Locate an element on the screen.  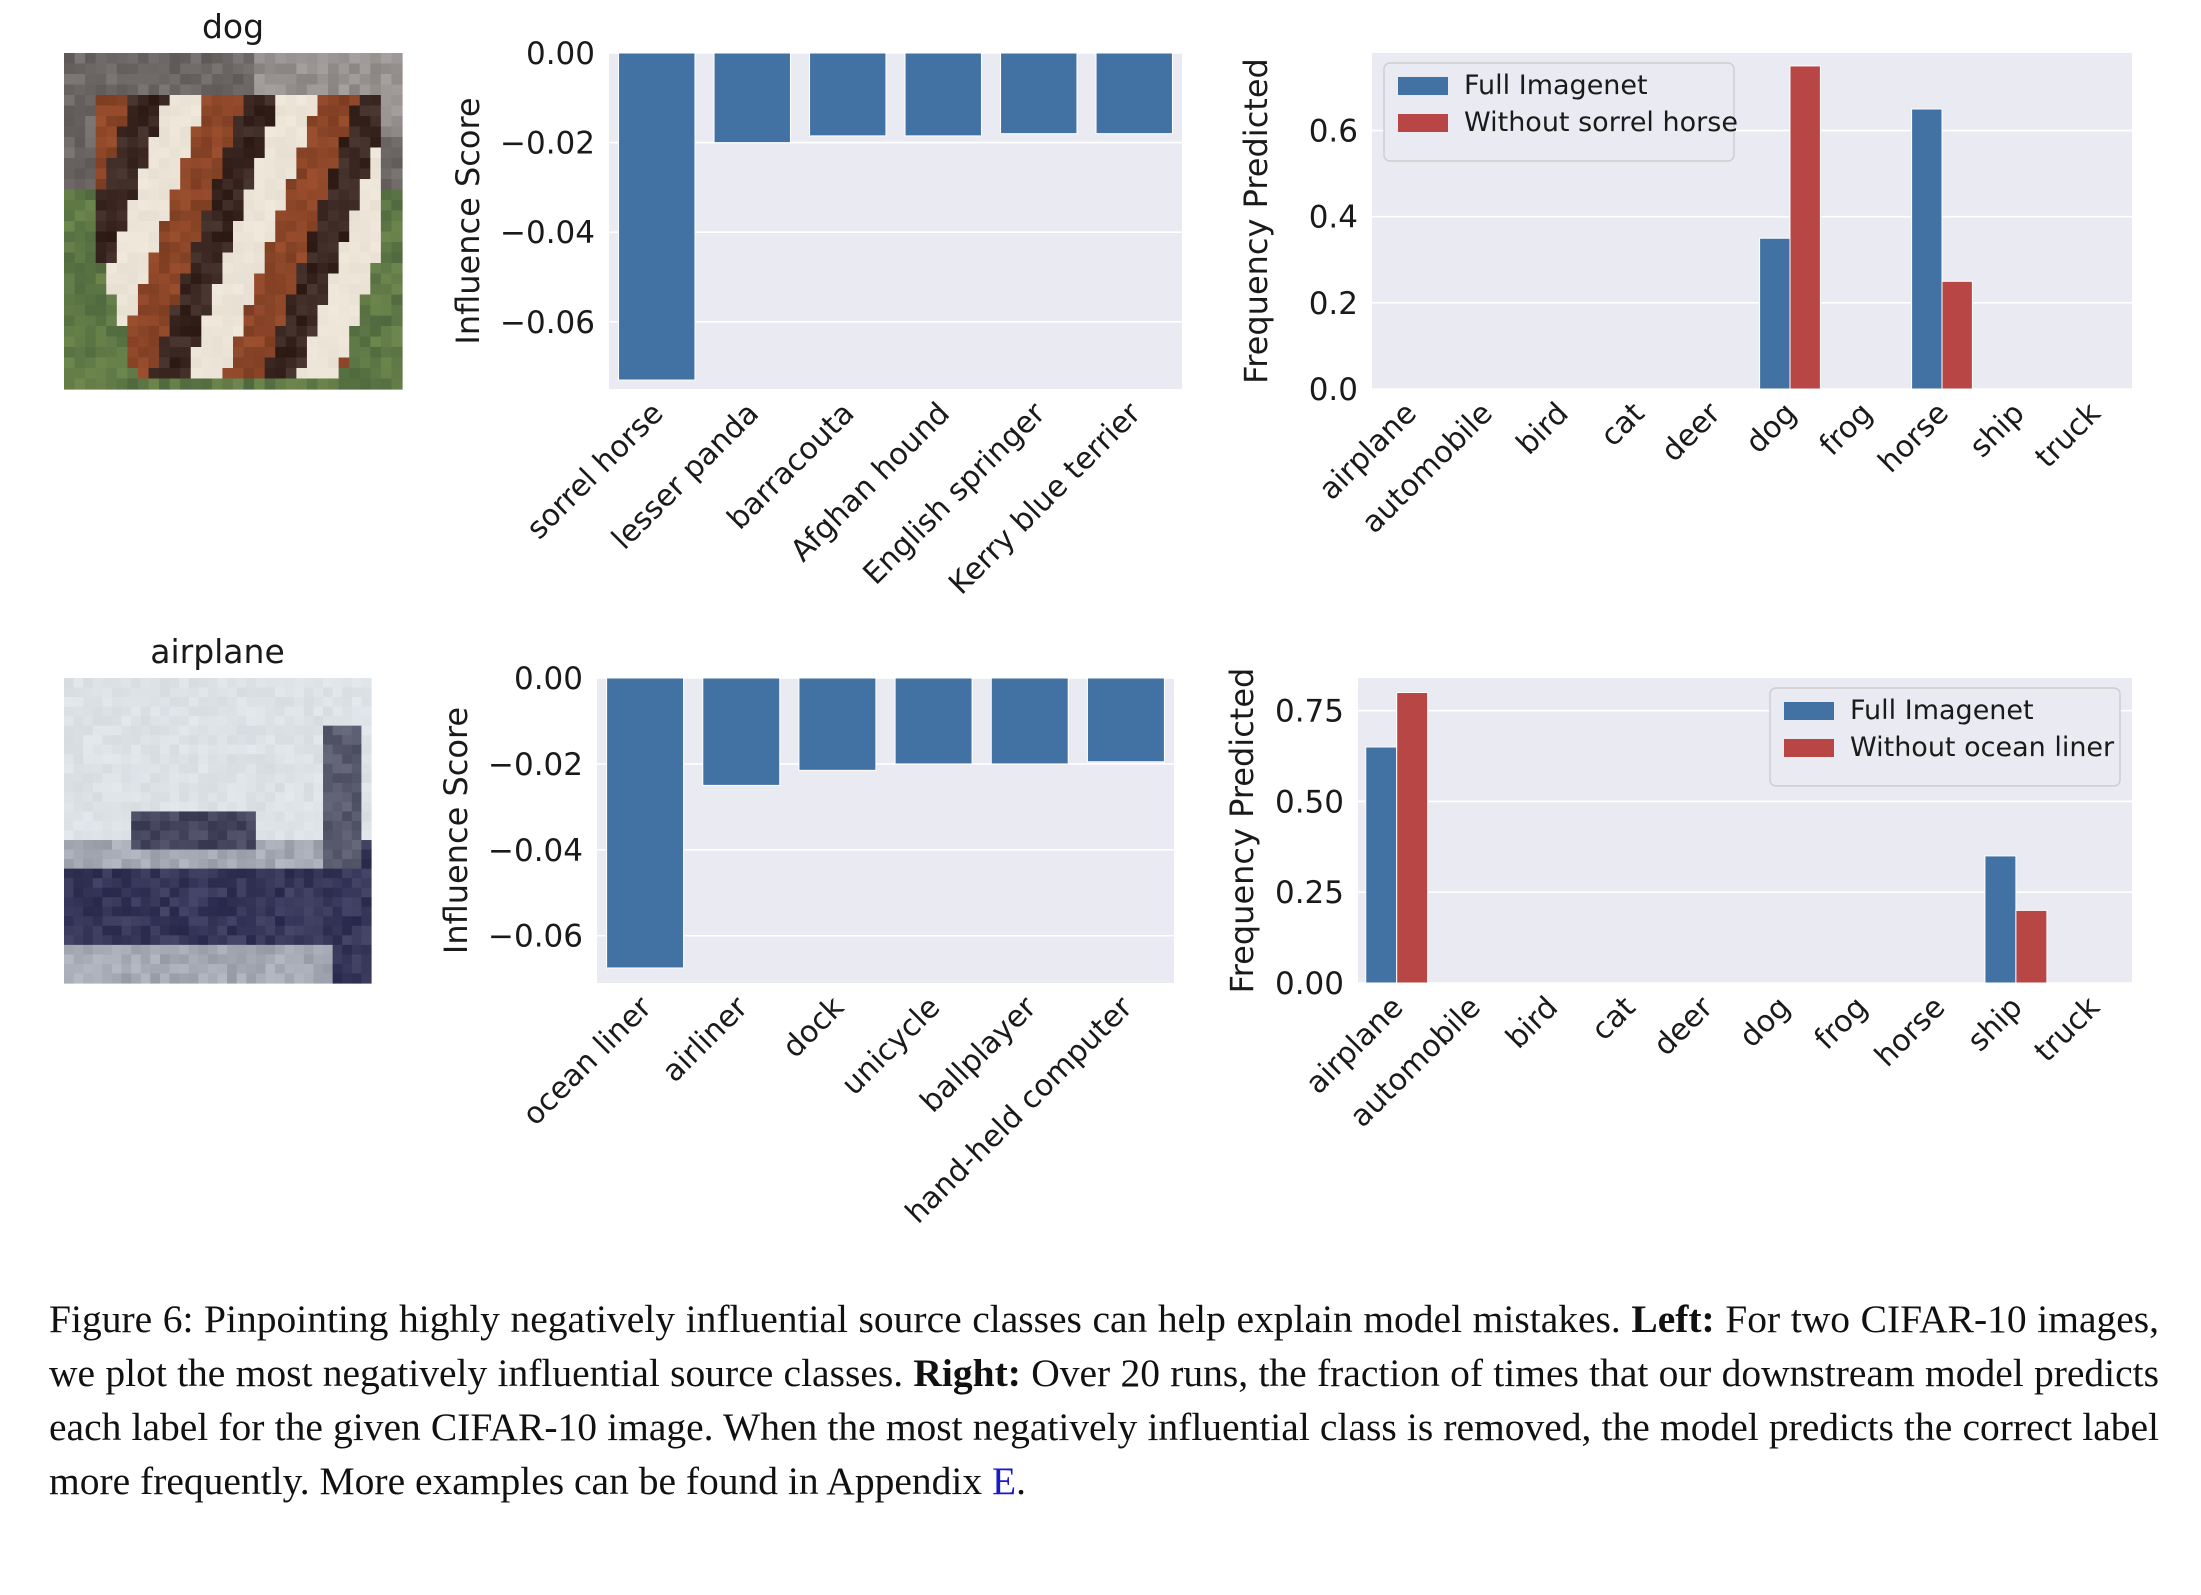
appendix-link: E is located at coordinates (1004, 1481).